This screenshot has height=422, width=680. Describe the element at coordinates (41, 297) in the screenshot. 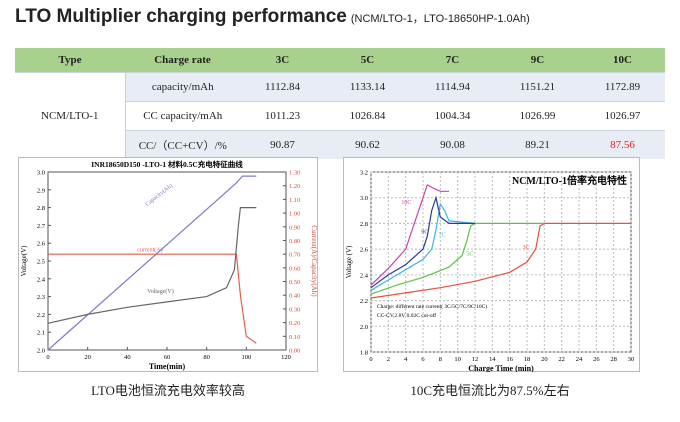

I see `y-tick-label: 2.3` at that location.